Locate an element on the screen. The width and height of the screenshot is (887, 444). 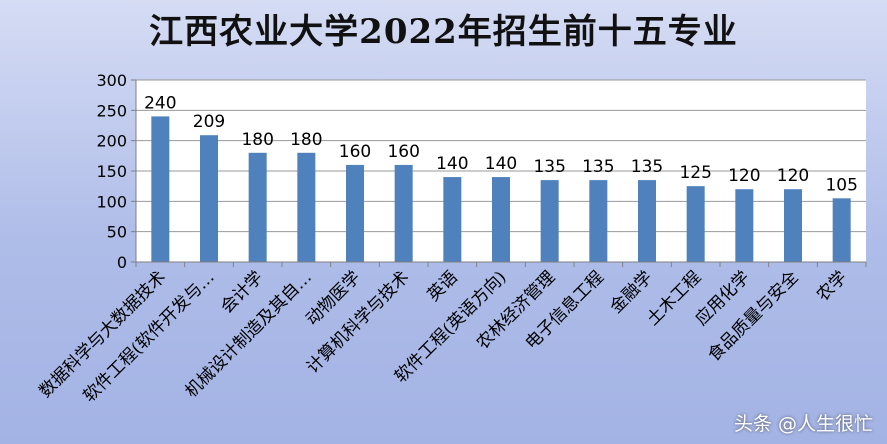
y-tick-label: 50 is located at coordinates (117, 232).